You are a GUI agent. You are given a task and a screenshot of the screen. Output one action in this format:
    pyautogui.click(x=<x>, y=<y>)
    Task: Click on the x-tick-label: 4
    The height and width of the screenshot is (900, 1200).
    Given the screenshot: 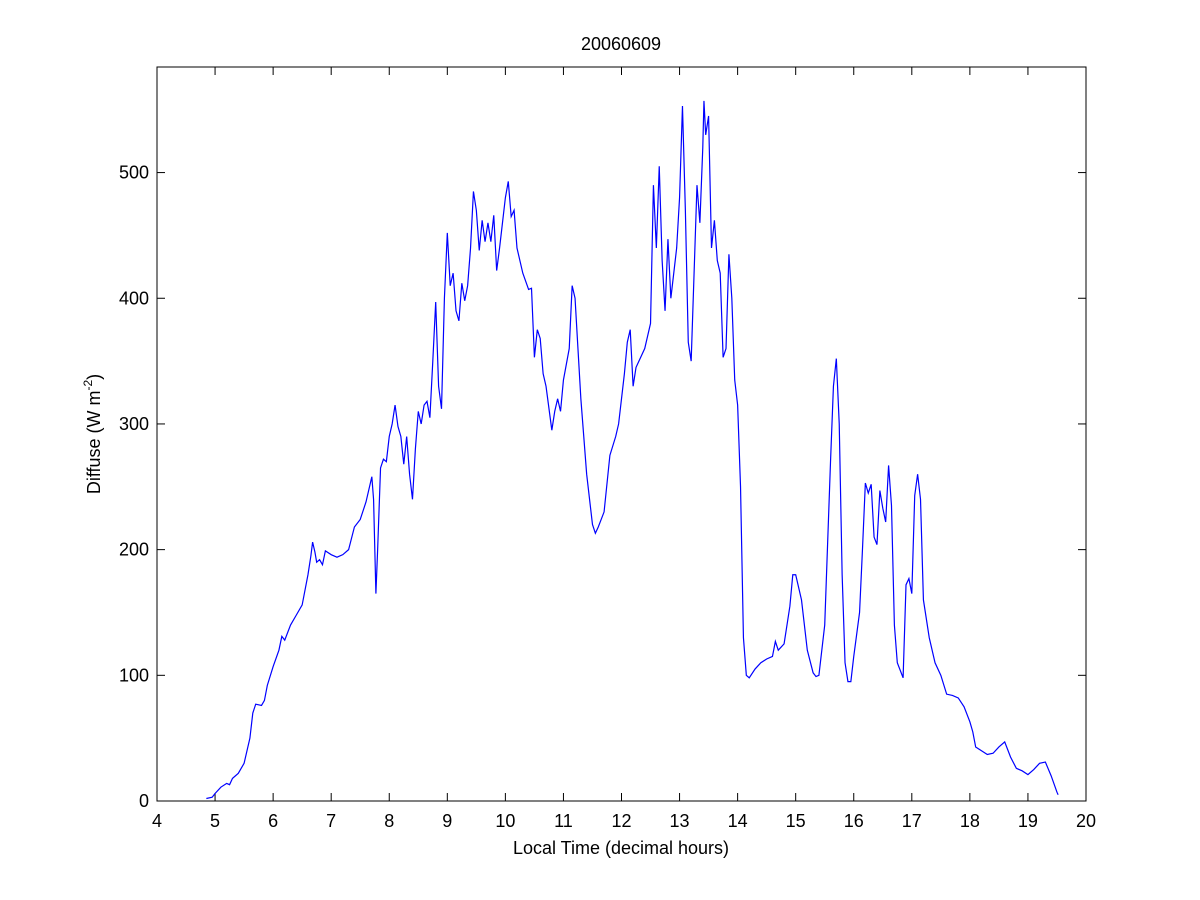 What is the action you would take?
    pyautogui.click(x=157, y=821)
    